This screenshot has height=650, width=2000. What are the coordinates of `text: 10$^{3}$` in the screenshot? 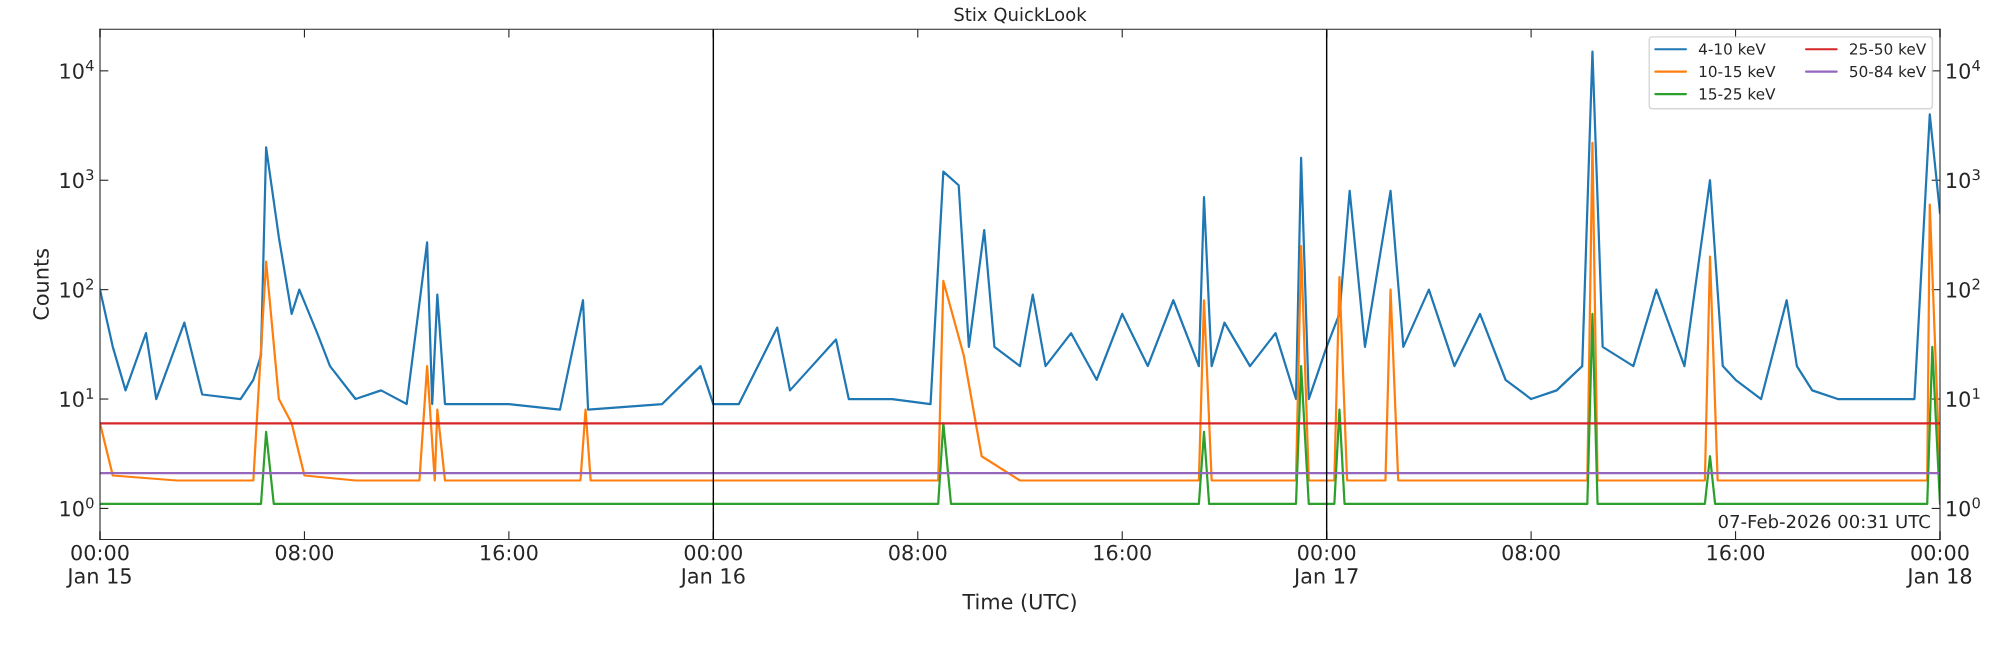 It's located at (1963, 179).